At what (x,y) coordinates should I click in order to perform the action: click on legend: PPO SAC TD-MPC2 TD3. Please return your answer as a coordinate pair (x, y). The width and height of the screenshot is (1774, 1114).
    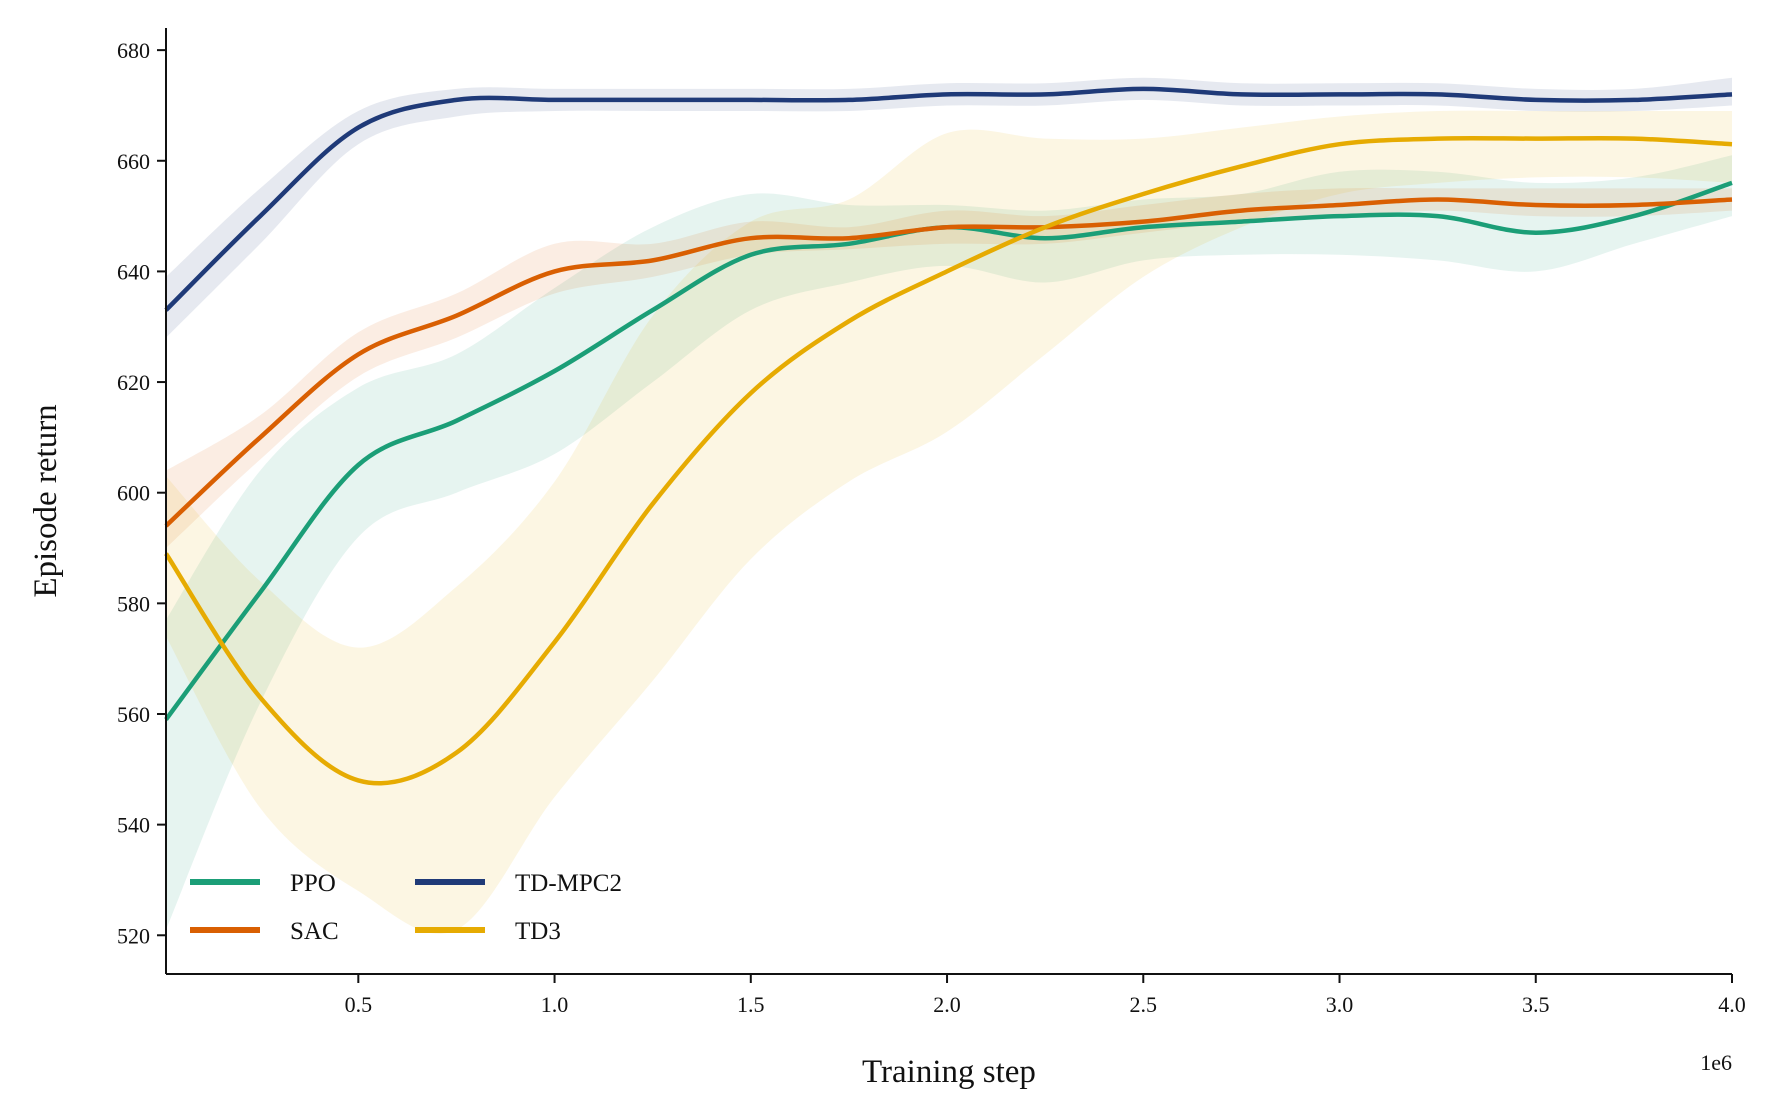
    Looking at the image, I should click on (406, 907).